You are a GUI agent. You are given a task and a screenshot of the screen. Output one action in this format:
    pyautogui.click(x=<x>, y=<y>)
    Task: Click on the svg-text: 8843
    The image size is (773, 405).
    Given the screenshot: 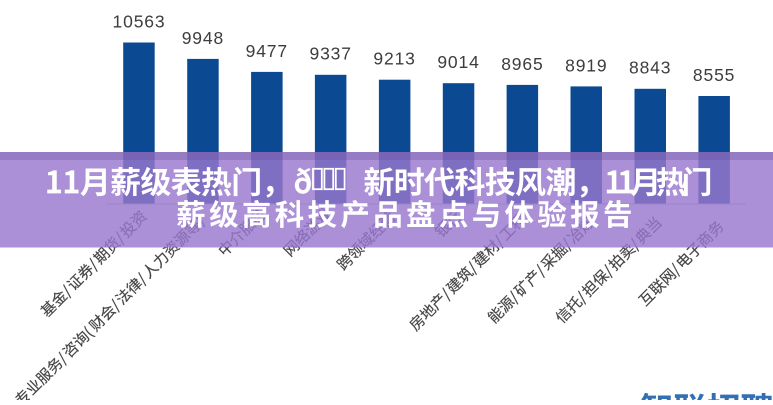 What is the action you would take?
    pyautogui.click(x=650, y=68)
    